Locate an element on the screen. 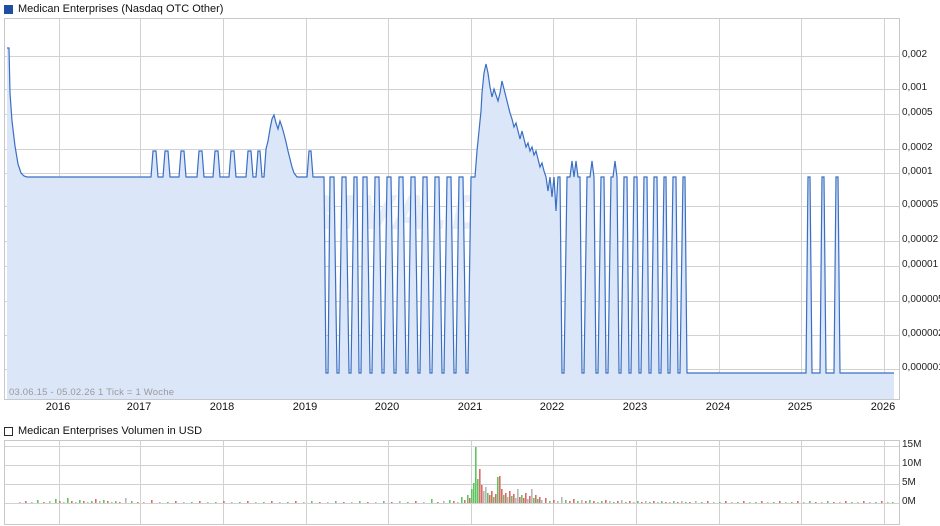 This screenshot has height=526, width=940. volume-y-axis-labels: 15M 10M 5M 0M is located at coordinates (921, 263).